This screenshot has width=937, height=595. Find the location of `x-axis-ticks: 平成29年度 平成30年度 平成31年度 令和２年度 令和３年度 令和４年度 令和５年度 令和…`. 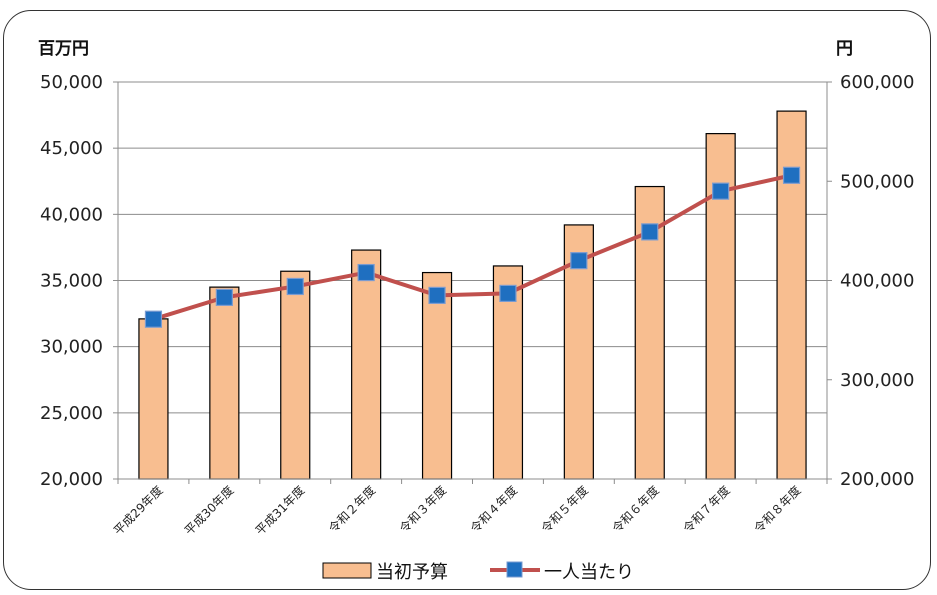

x-axis-ticks: 平成29年度 平成30年度 平成31年度 令和２年度 令和３年度 令和４年度 令和５年度 令和… is located at coordinates (456, 510).